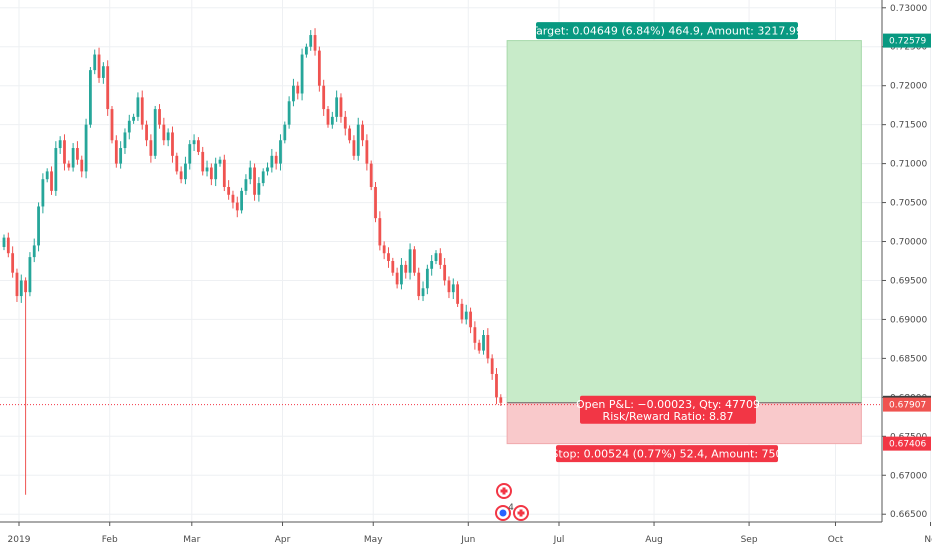 Image resolution: width=932 pixels, height=550 pixels. Describe the element at coordinates (908, 87) in the screenshot. I see `y-tick-label: 0.72000` at that location.